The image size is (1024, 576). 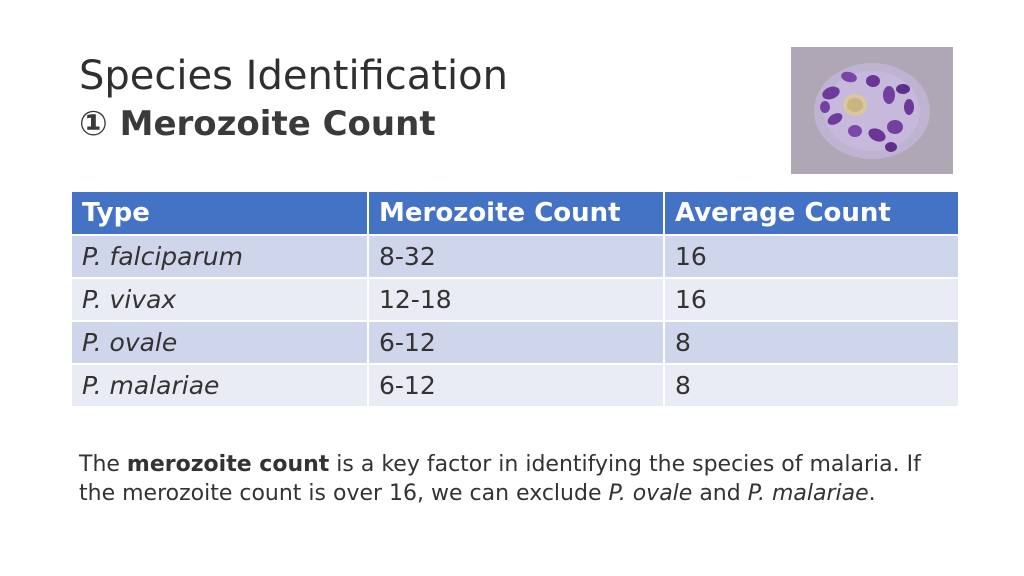 I want to click on header-type: Type, so click(x=220, y=214).